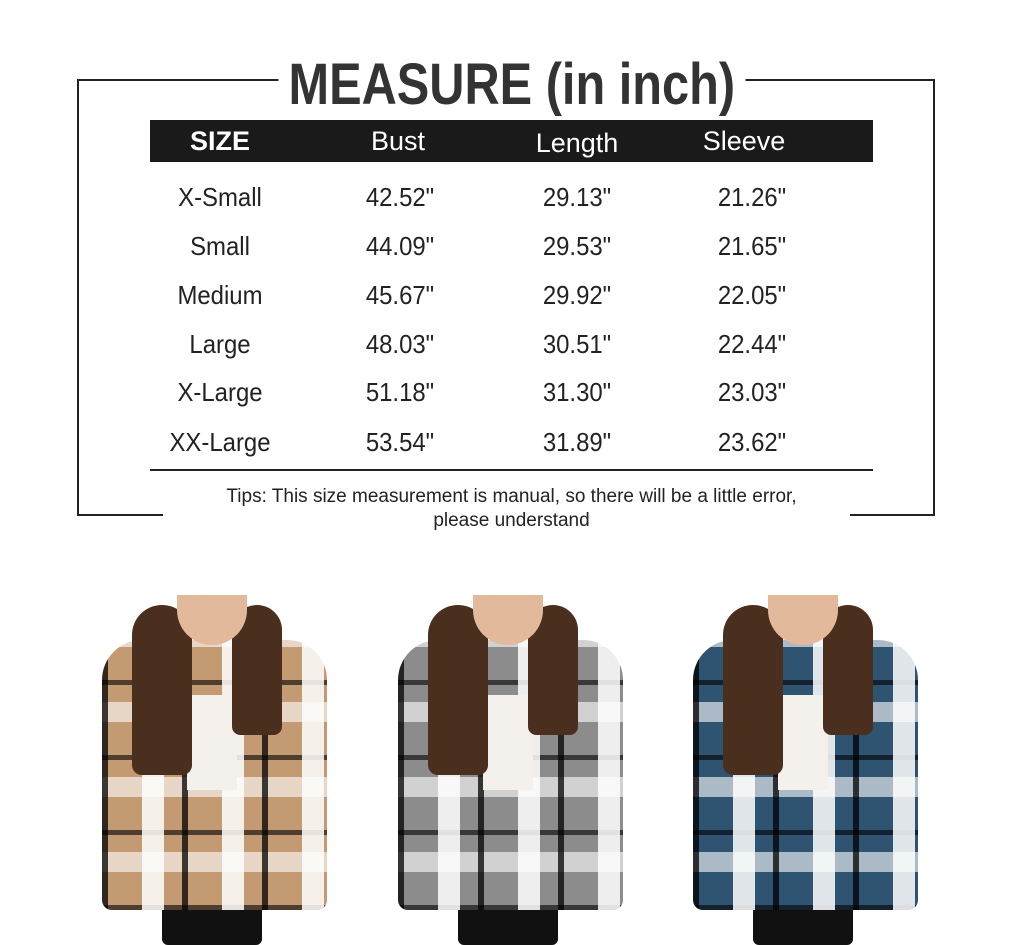 The width and height of the screenshot is (1024, 945). What do you see at coordinates (511, 349) in the screenshot?
I see `table-row: Large 48.03" 30.51" 22.44"` at bounding box center [511, 349].